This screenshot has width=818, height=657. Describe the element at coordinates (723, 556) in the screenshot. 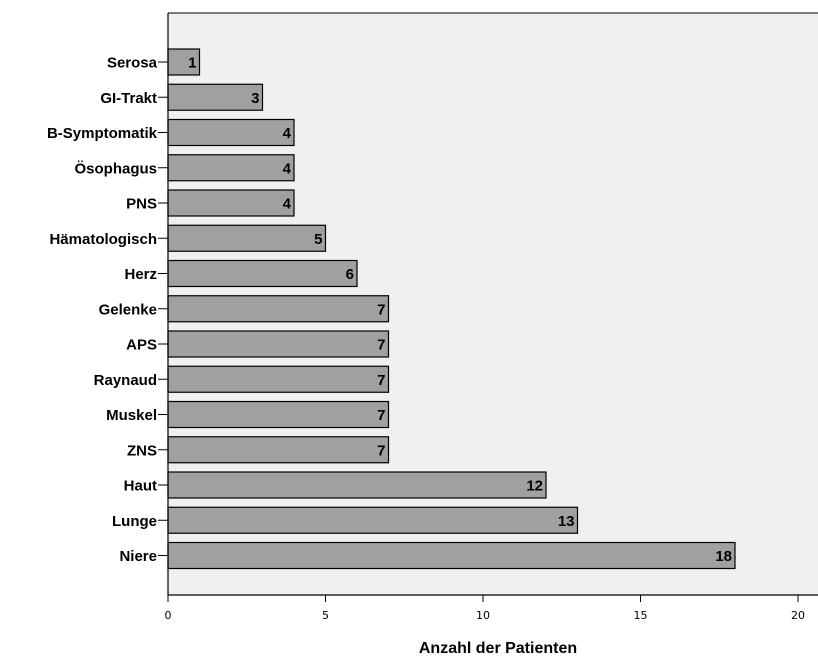

I see `bar-value-label: 18` at that location.